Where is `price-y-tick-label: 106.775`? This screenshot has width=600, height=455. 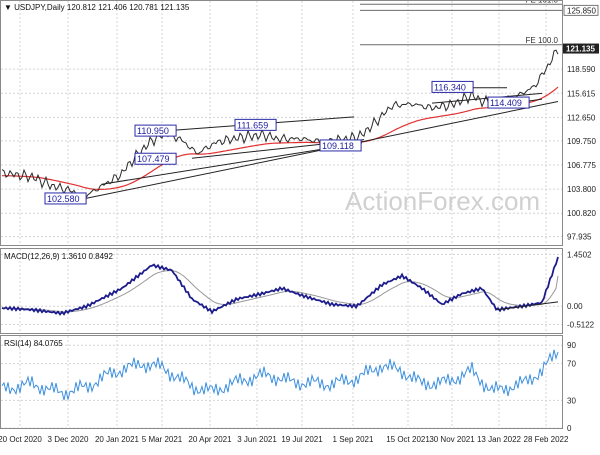
price-y-tick-label: 106.775 is located at coordinates (581, 165).